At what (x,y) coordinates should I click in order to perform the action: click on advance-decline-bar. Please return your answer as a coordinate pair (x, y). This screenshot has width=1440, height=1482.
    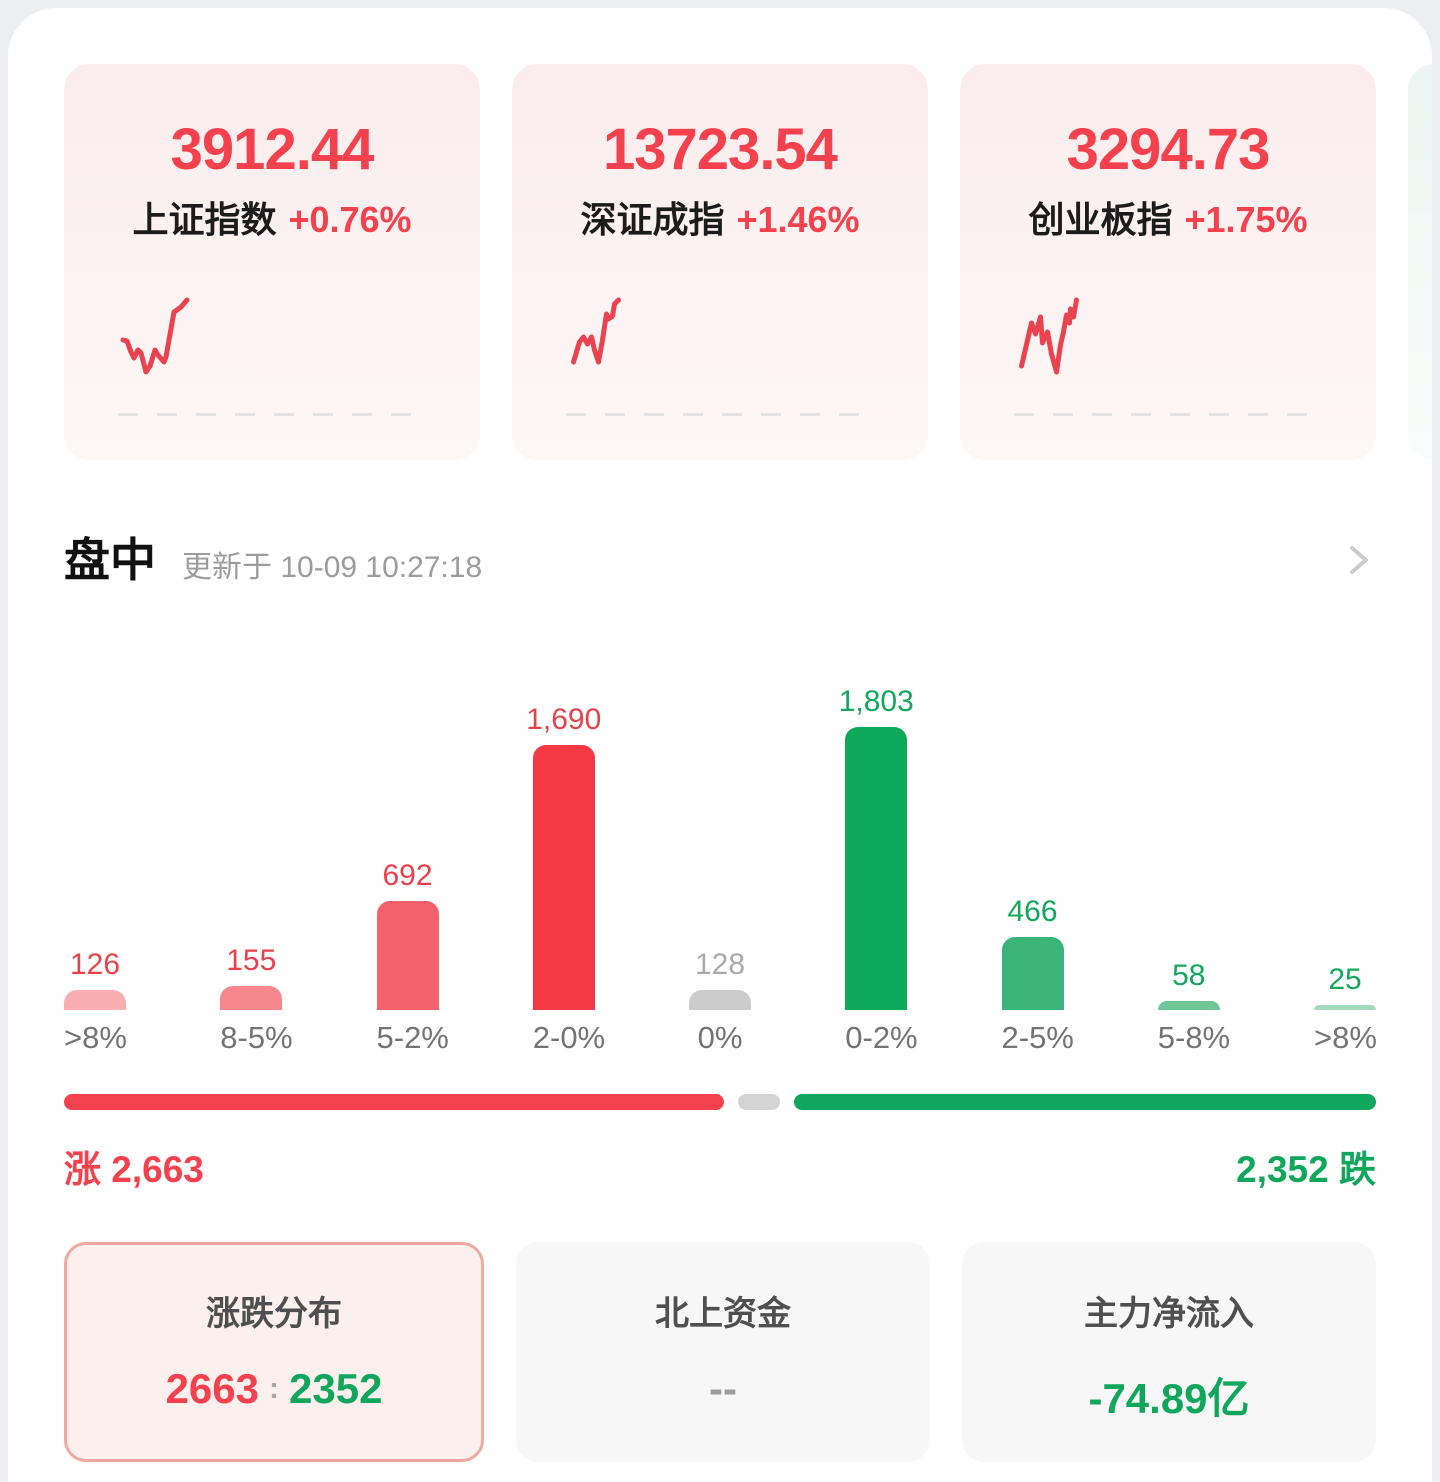
    Looking at the image, I should click on (720, 1102).